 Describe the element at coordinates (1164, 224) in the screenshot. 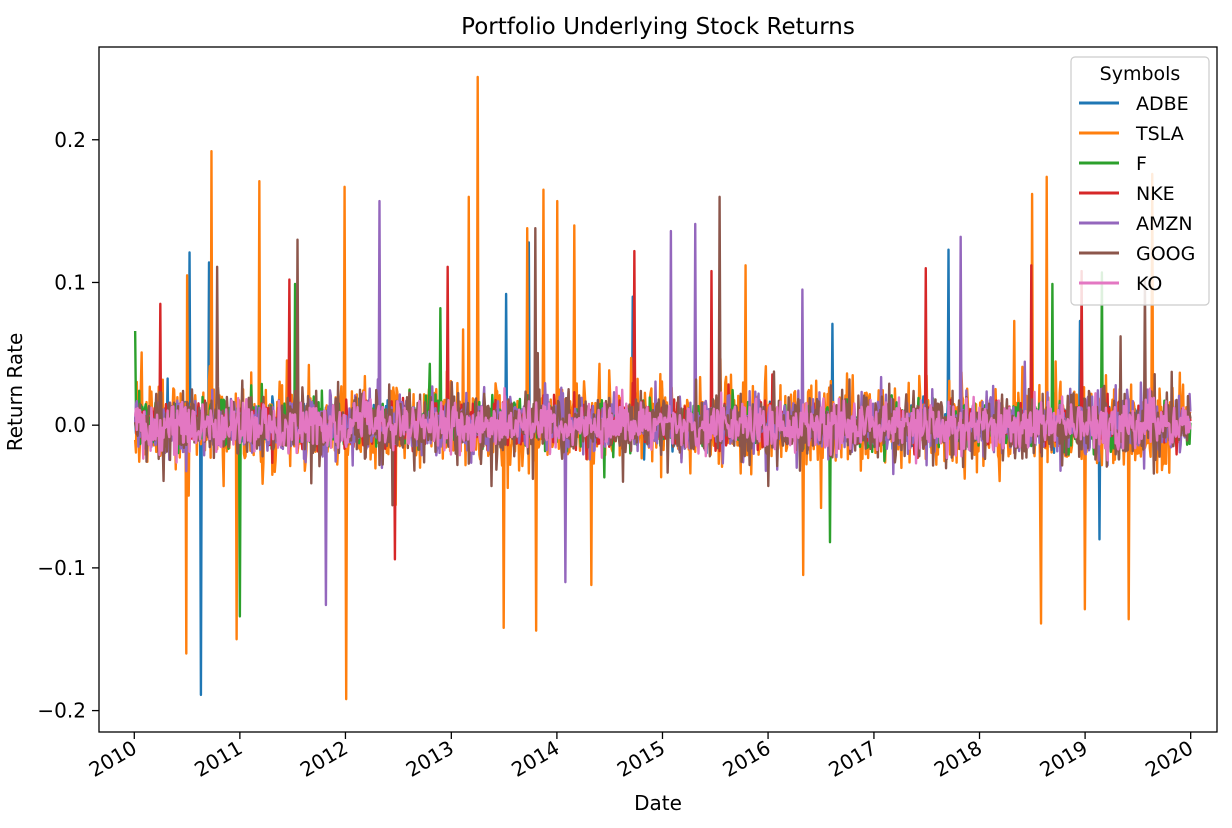

I see `legend-label-amzn: AMZN` at that location.